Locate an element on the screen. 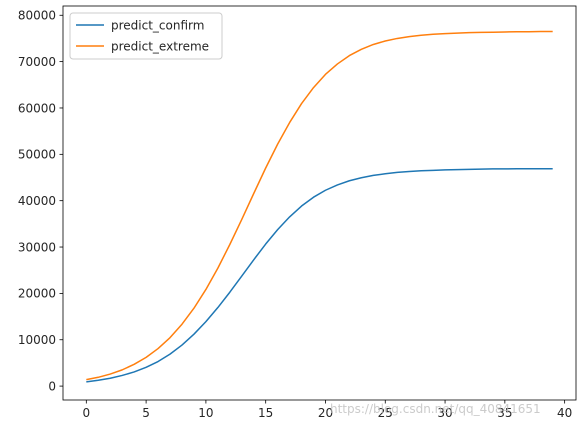 This screenshot has height=427, width=584. x-tick-label: 20 is located at coordinates (325, 413).